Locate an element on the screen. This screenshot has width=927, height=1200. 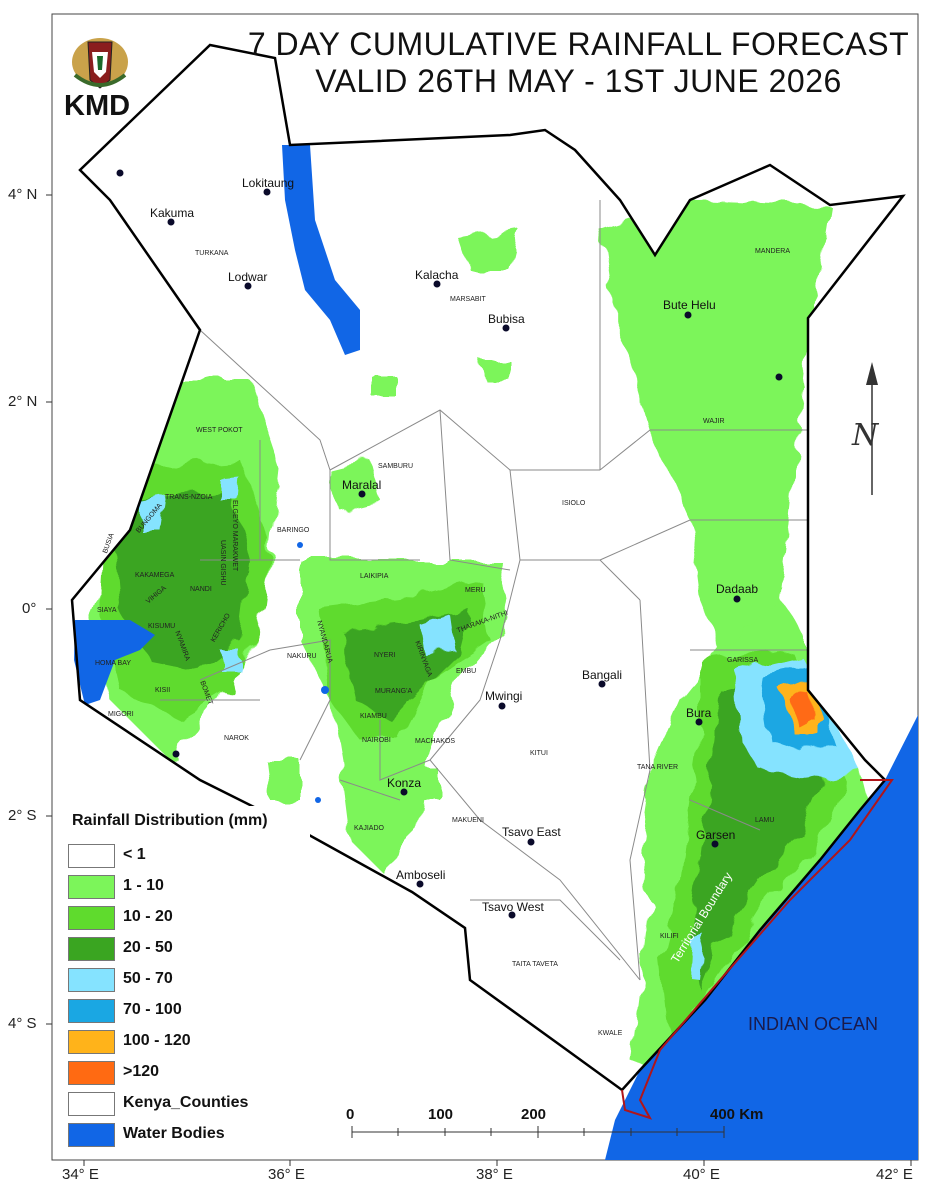
city-label: Tsavo West is located at coordinates (513, 907).